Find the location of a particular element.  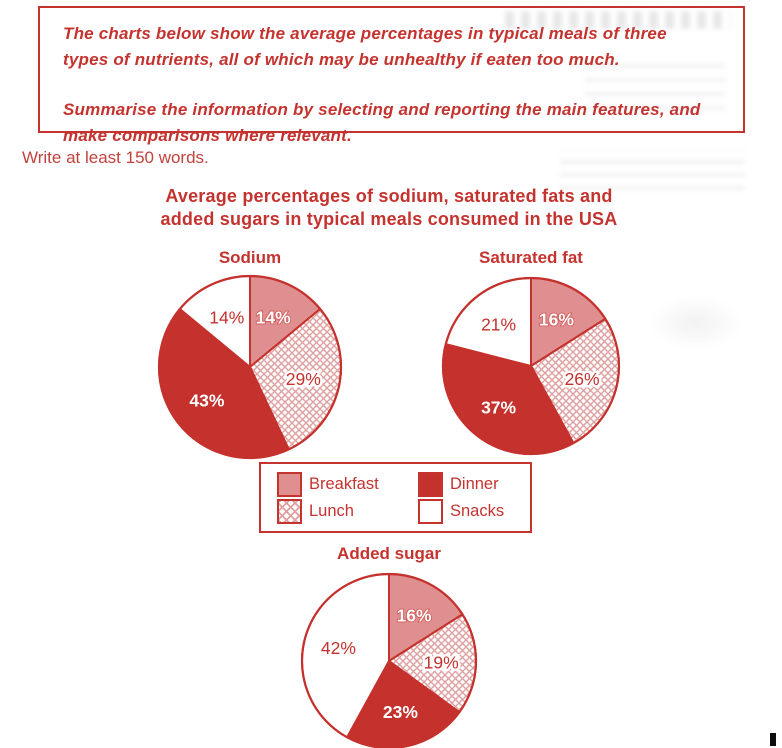

dinner-percentage-label: 23% is located at coordinates (400, 712).